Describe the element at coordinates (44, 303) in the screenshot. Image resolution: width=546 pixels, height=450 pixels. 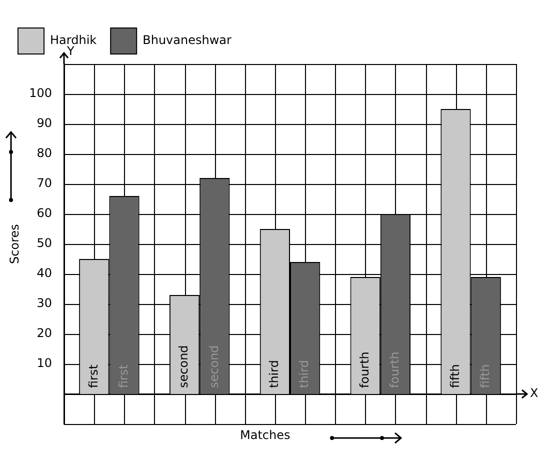
I see `y-tick-label: 30` at that location.